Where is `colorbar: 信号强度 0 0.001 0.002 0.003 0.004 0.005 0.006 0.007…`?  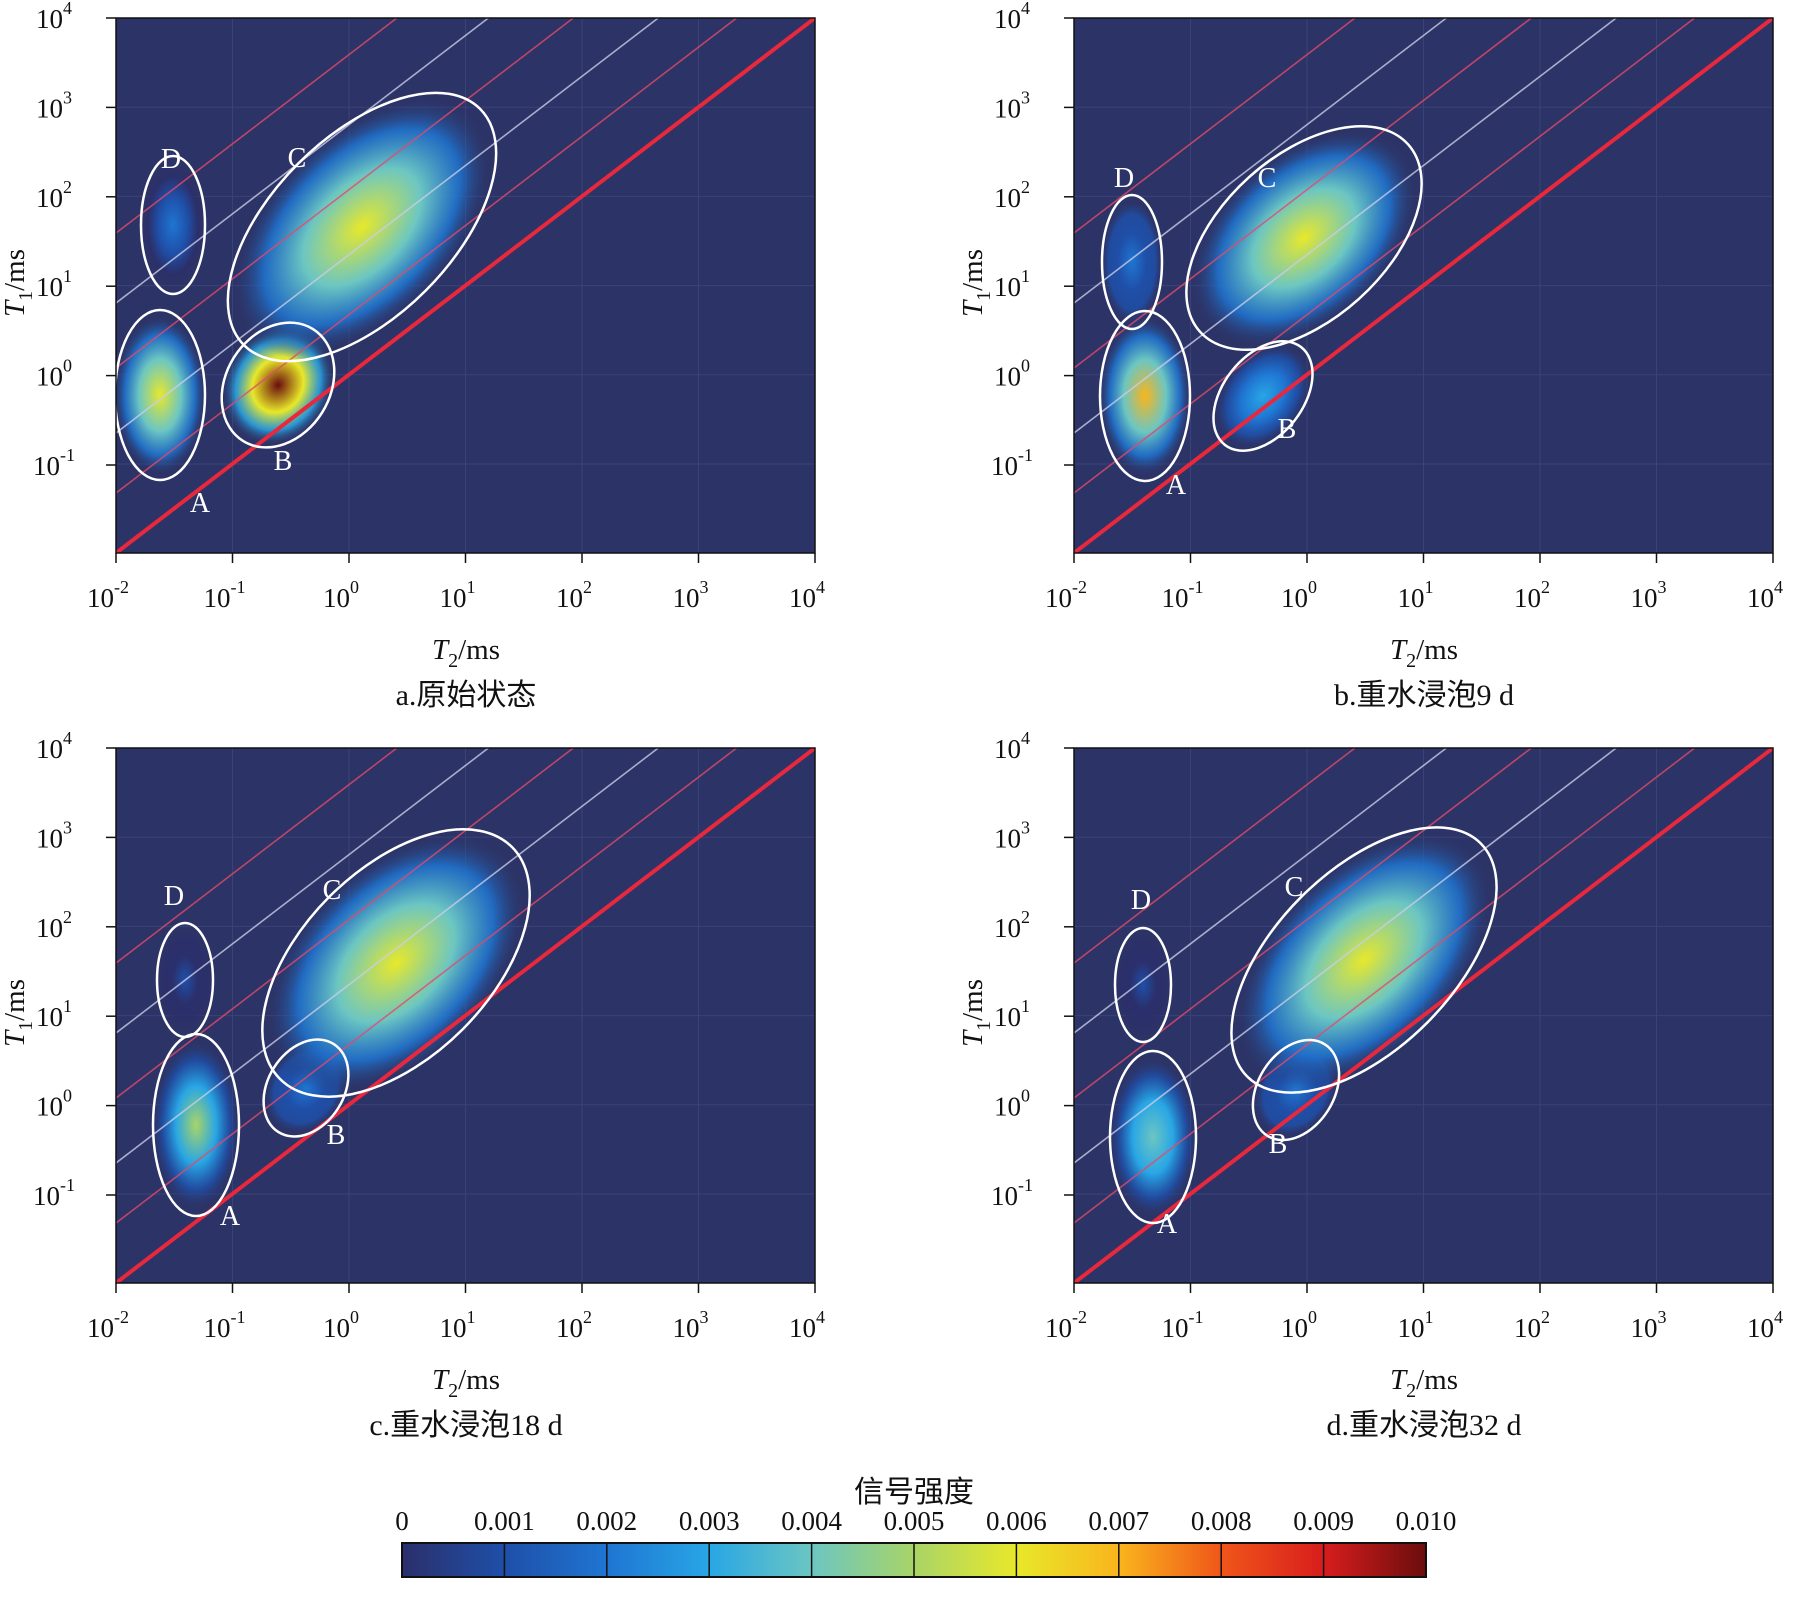
colorbar: 信号强度 0 0.001 0.002 0.003 0.004 0.005 0.006 0.007… is located at coordinates (926, 1527).